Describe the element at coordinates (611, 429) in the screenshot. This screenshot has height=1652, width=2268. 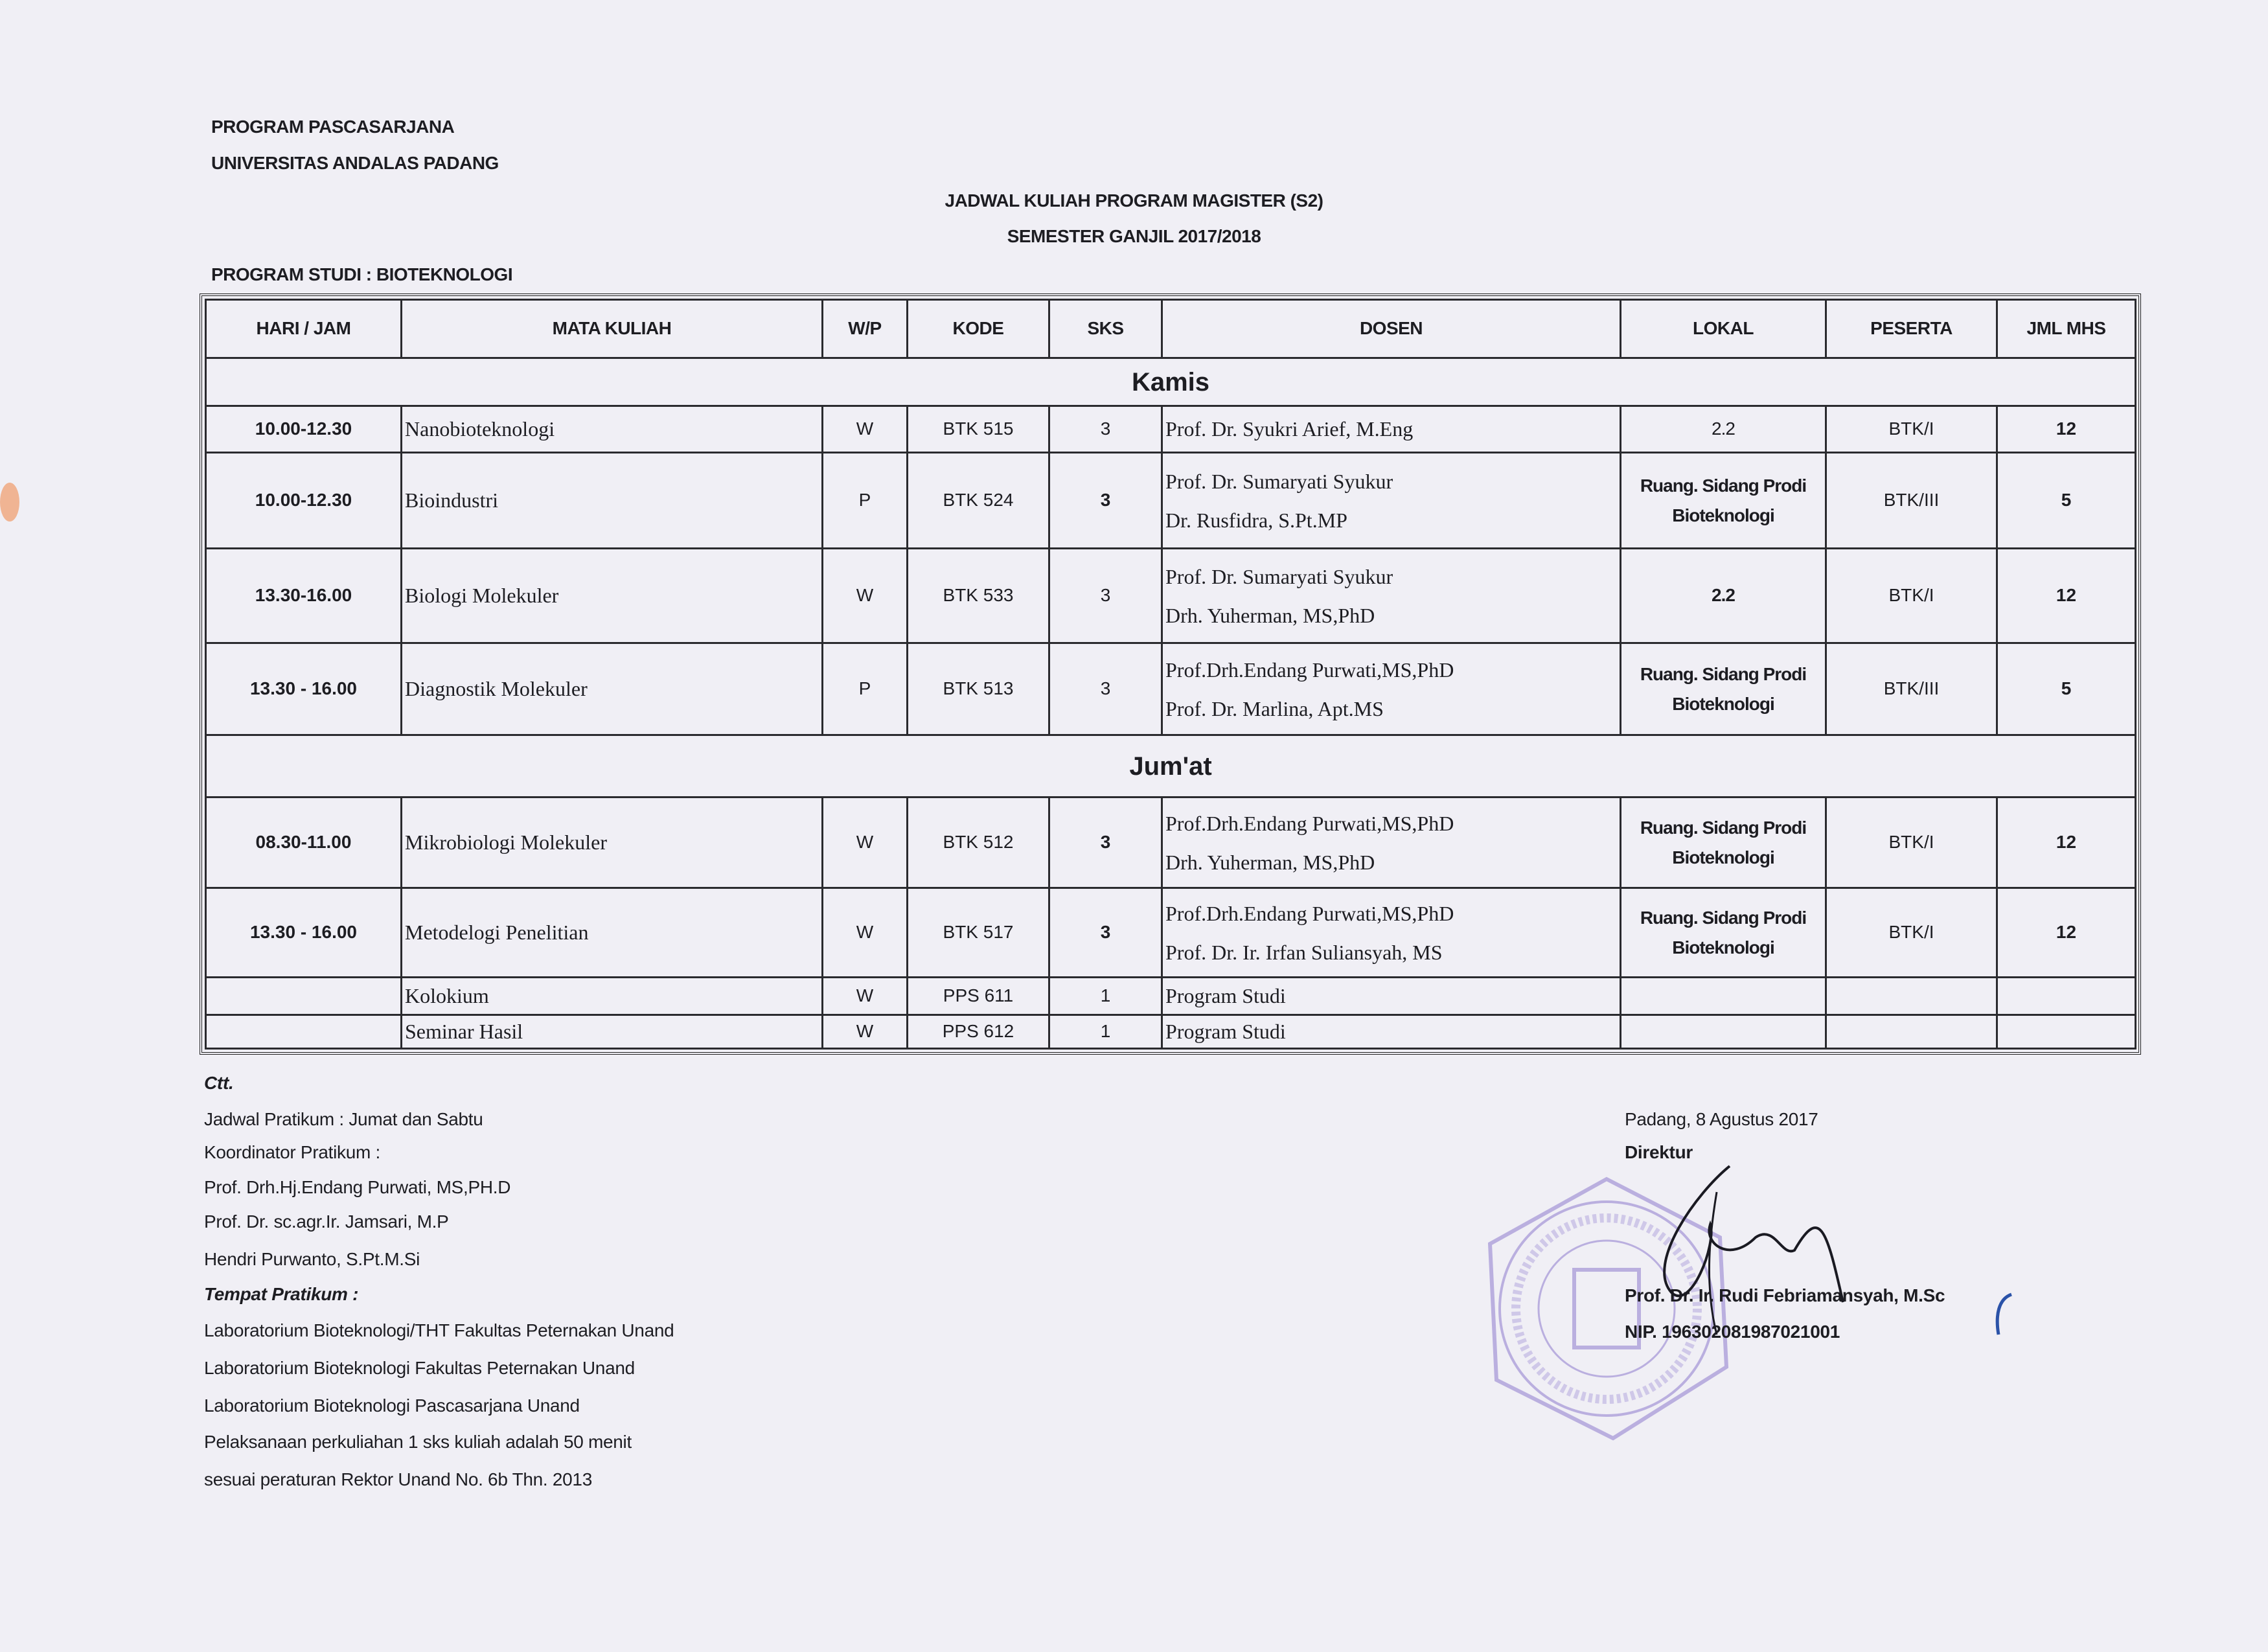
I see `course-cell: Nanobioteknologi` at that location.